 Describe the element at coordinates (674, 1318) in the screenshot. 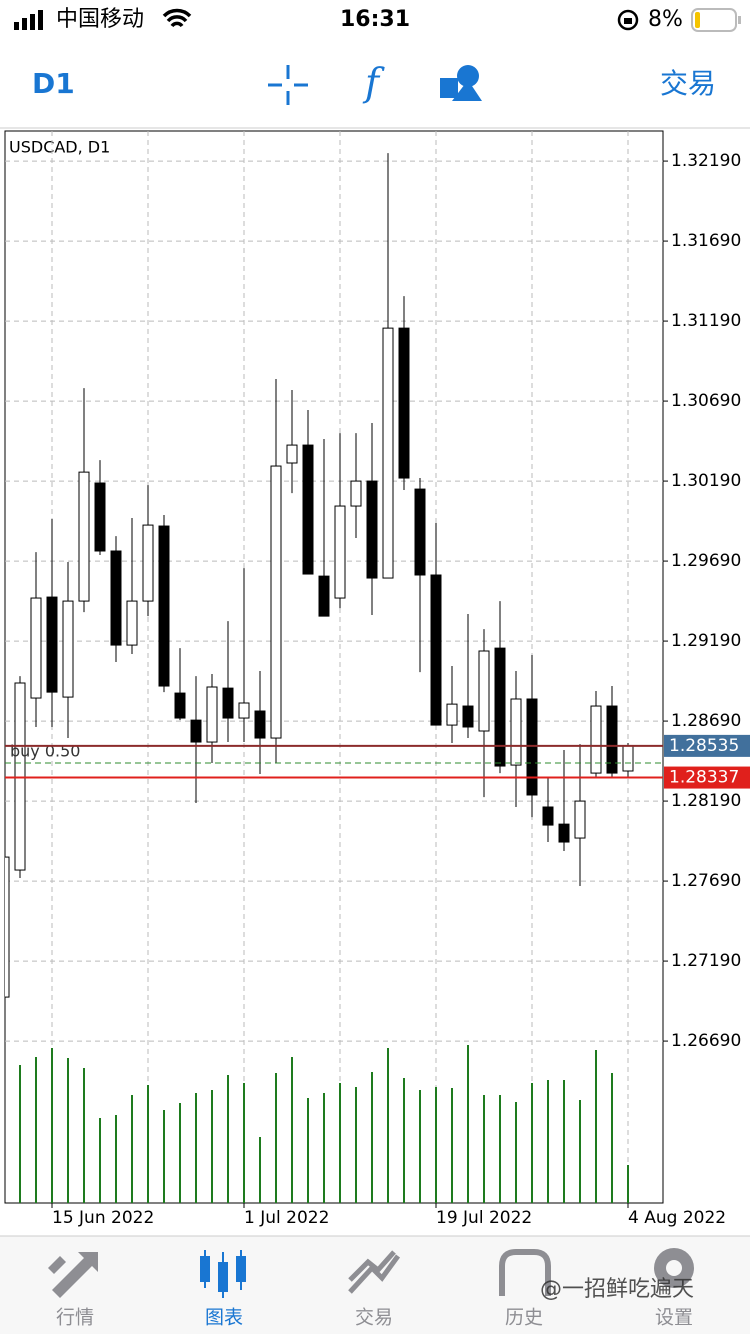

I see `tab-label: 设置` at that location.